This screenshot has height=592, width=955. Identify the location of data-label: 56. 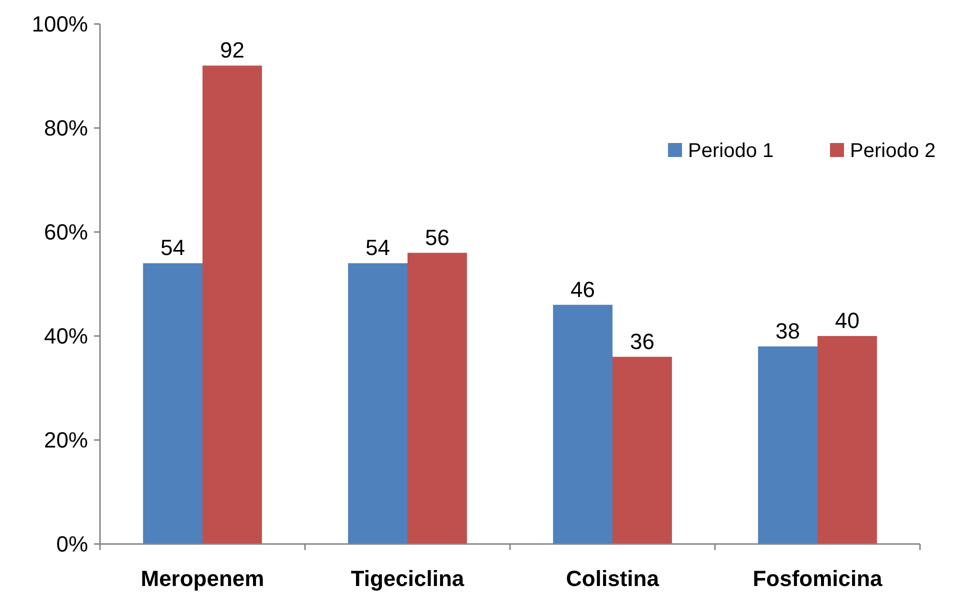
(437, 237).